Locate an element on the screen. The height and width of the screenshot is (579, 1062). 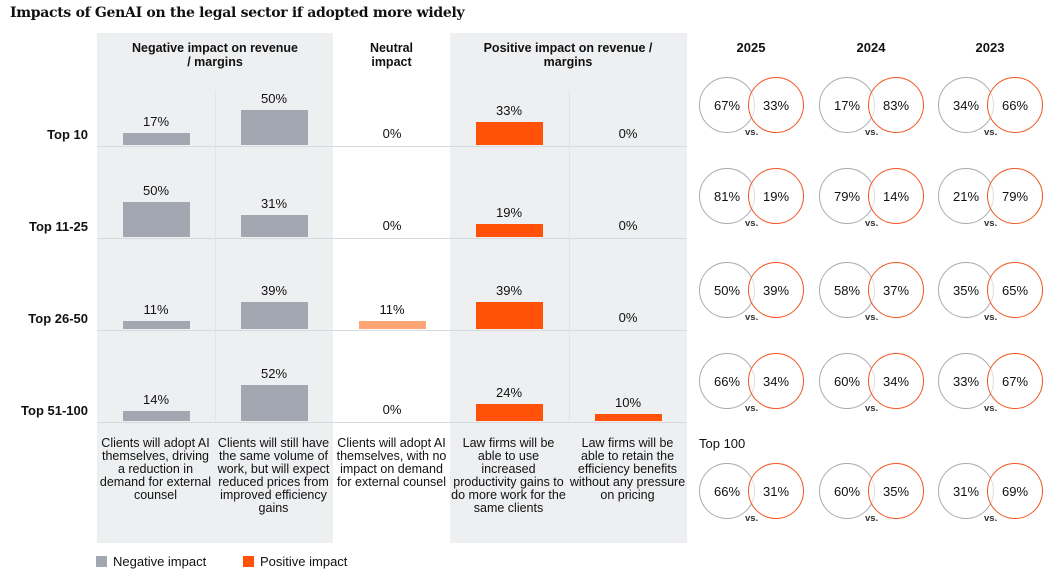
bar-label: 14% is located at coordinates (156, 400).